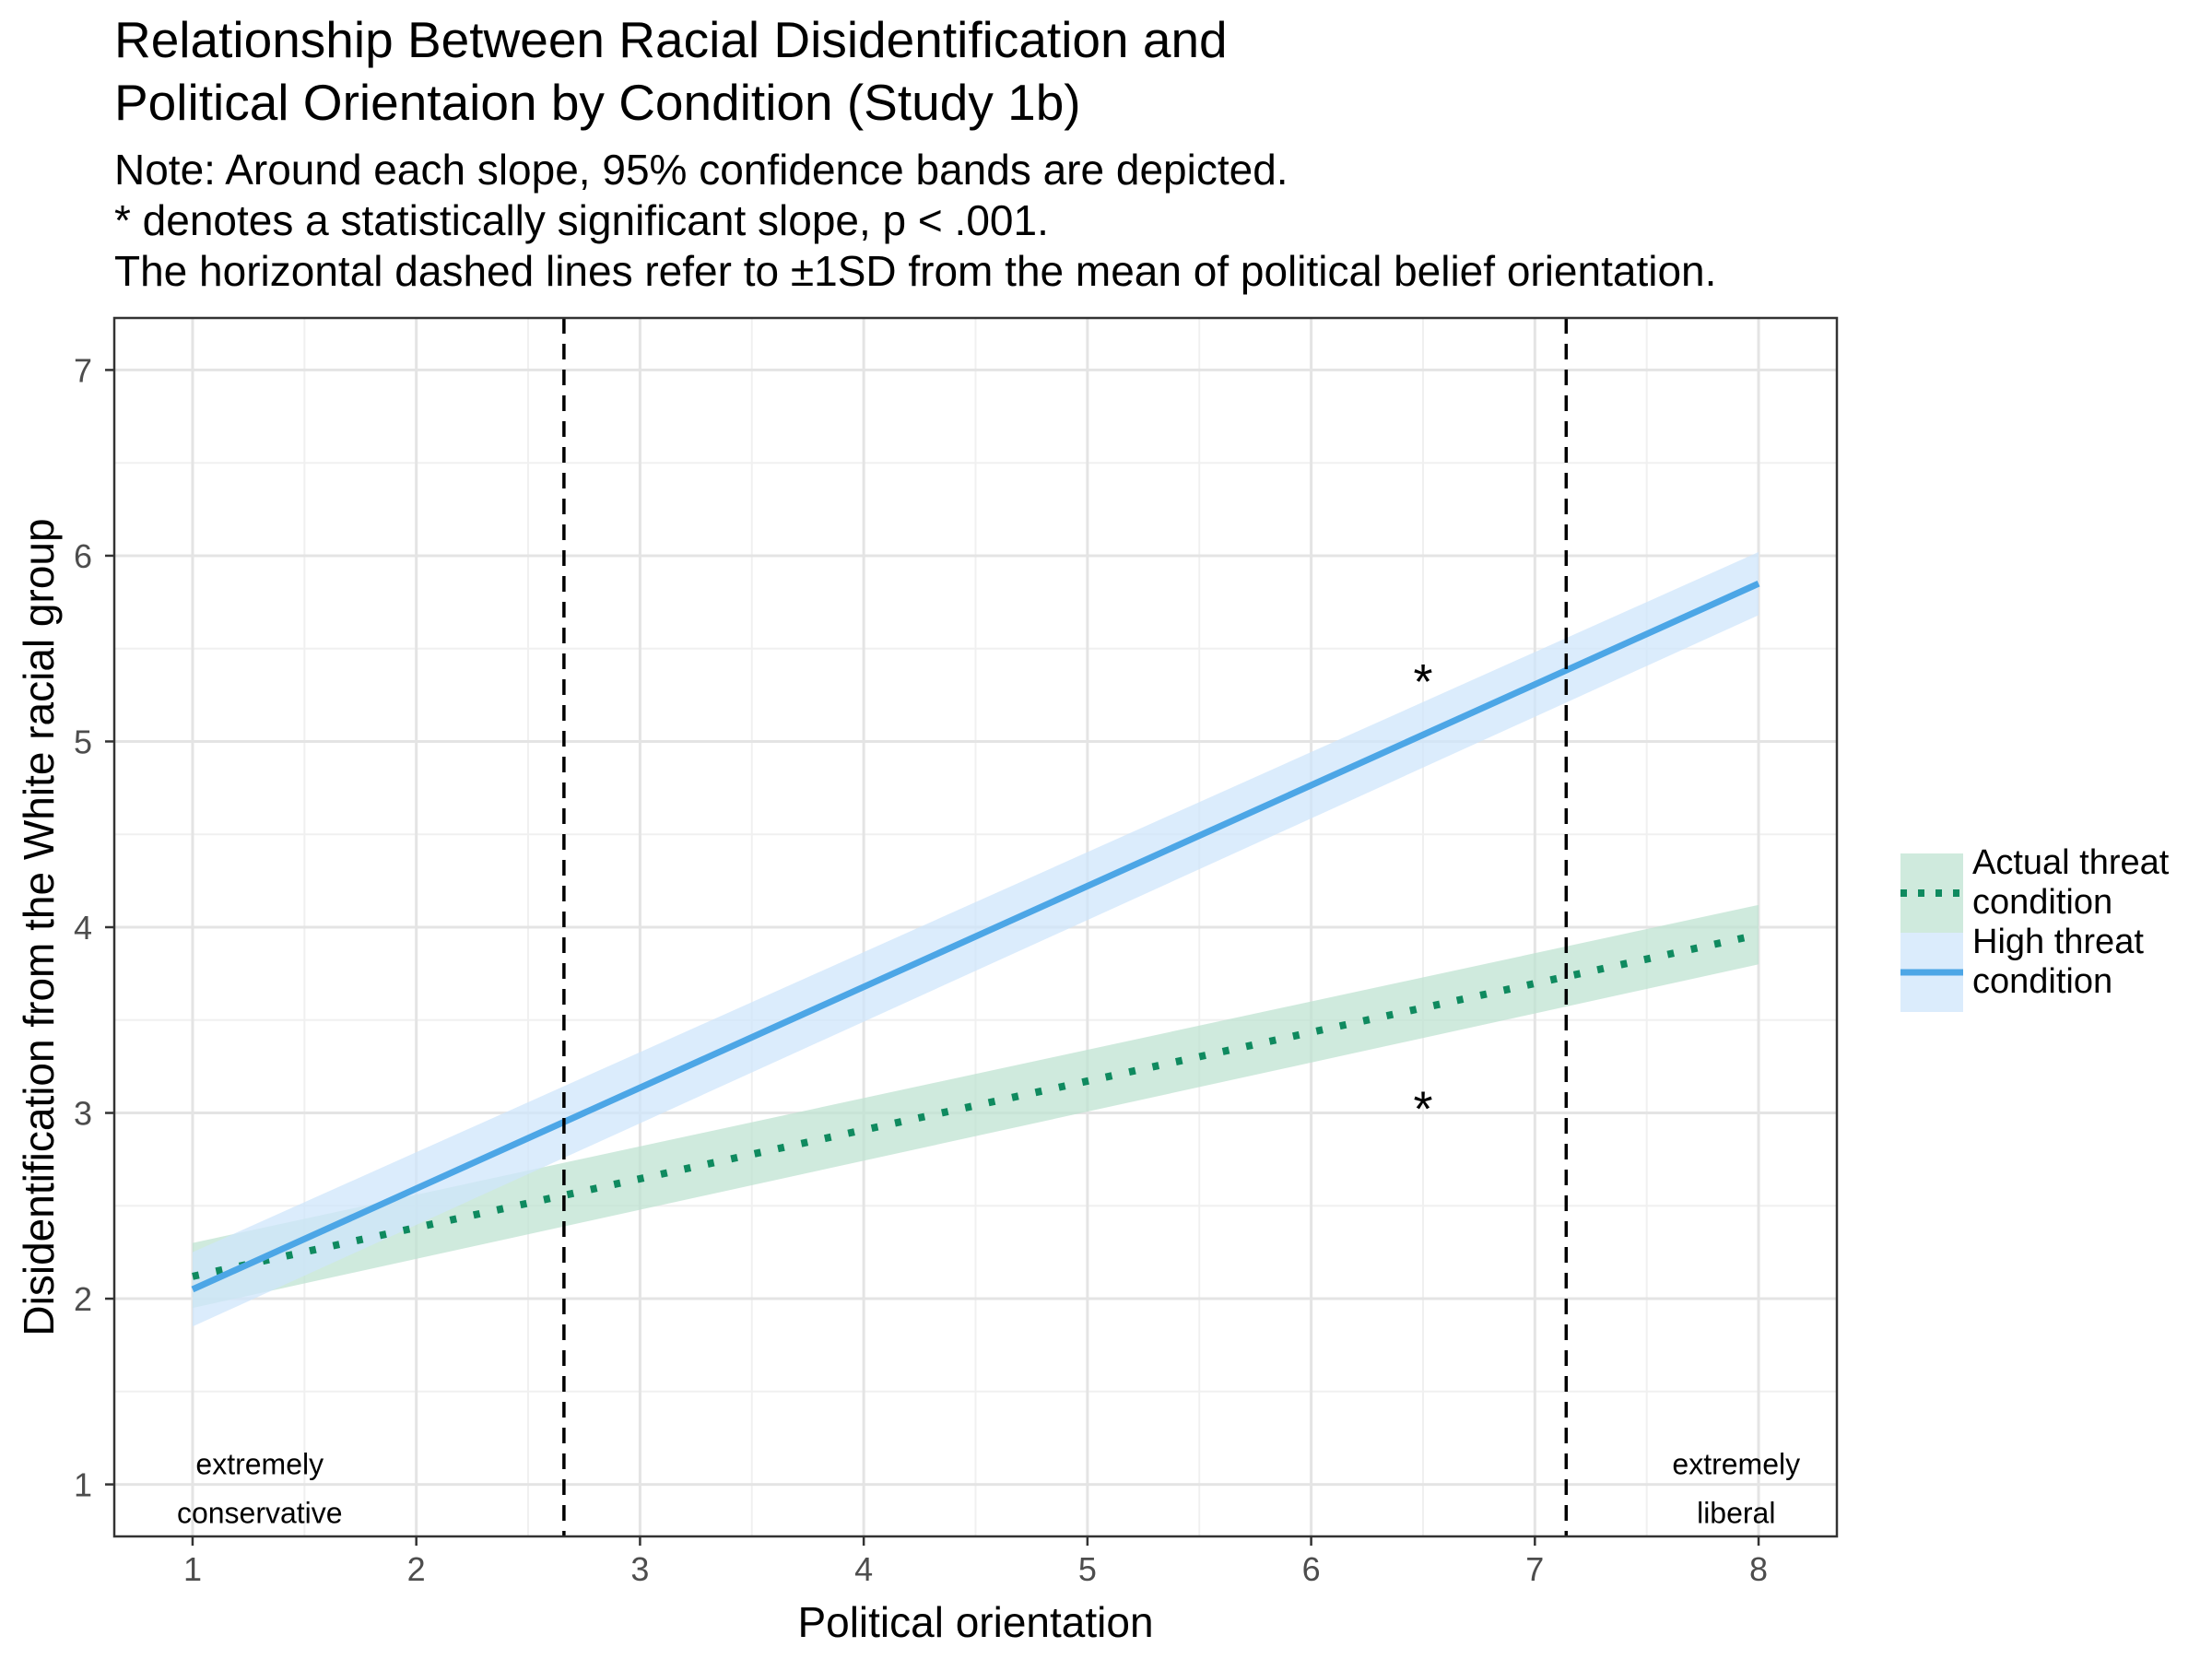 This screenshot has height=1659, width=2212. What do you see at coordinates (192, 1569) in the screenshot?
I see `x-tick-label: 1` at bounding box center [192, 1569].